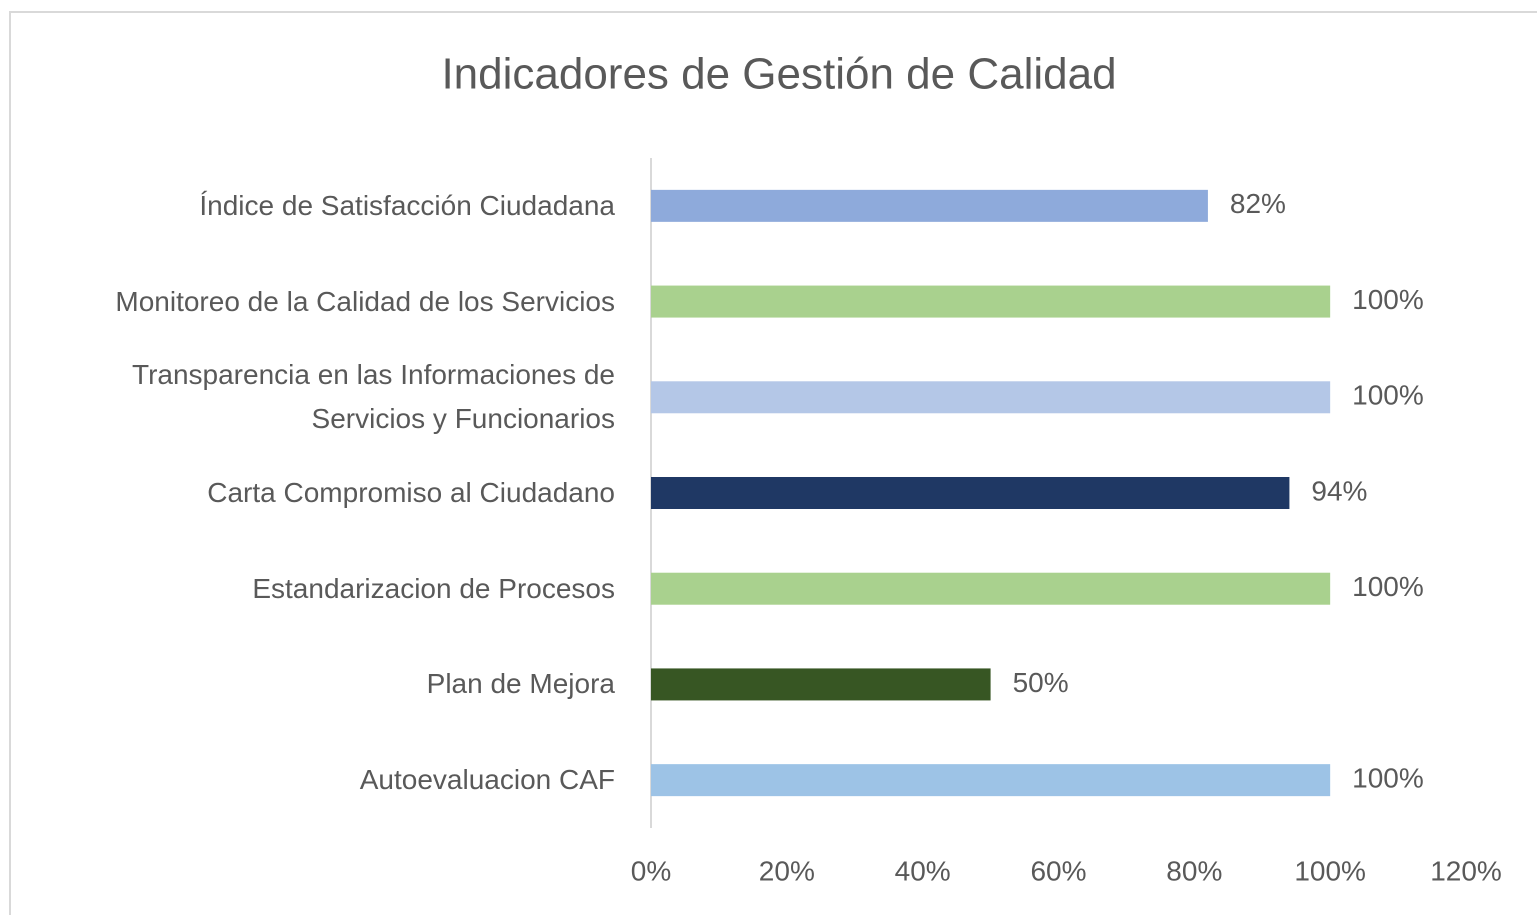 The width and height of the screenshot is (1537, 915). What do you see at coordinates (651, 870) in the screenshot?
I see `x-tick-label: 0%` at bounding box center [651, 870].